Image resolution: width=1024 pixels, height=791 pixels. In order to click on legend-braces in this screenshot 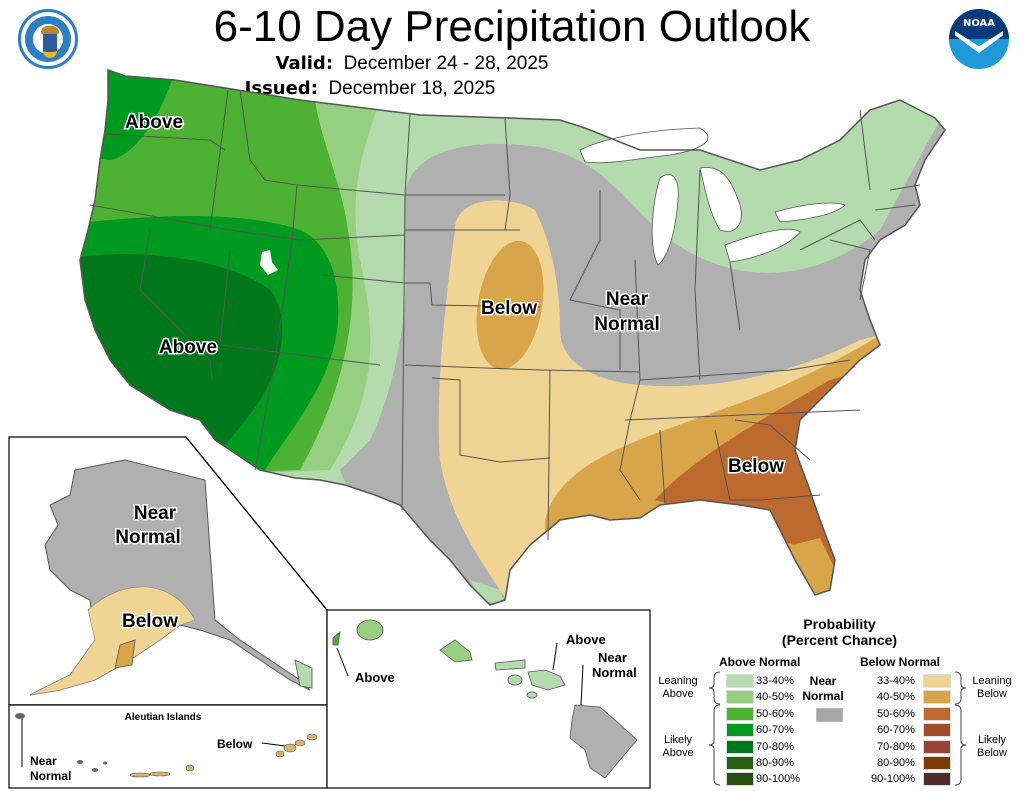, I will do `click(837, 728)`.